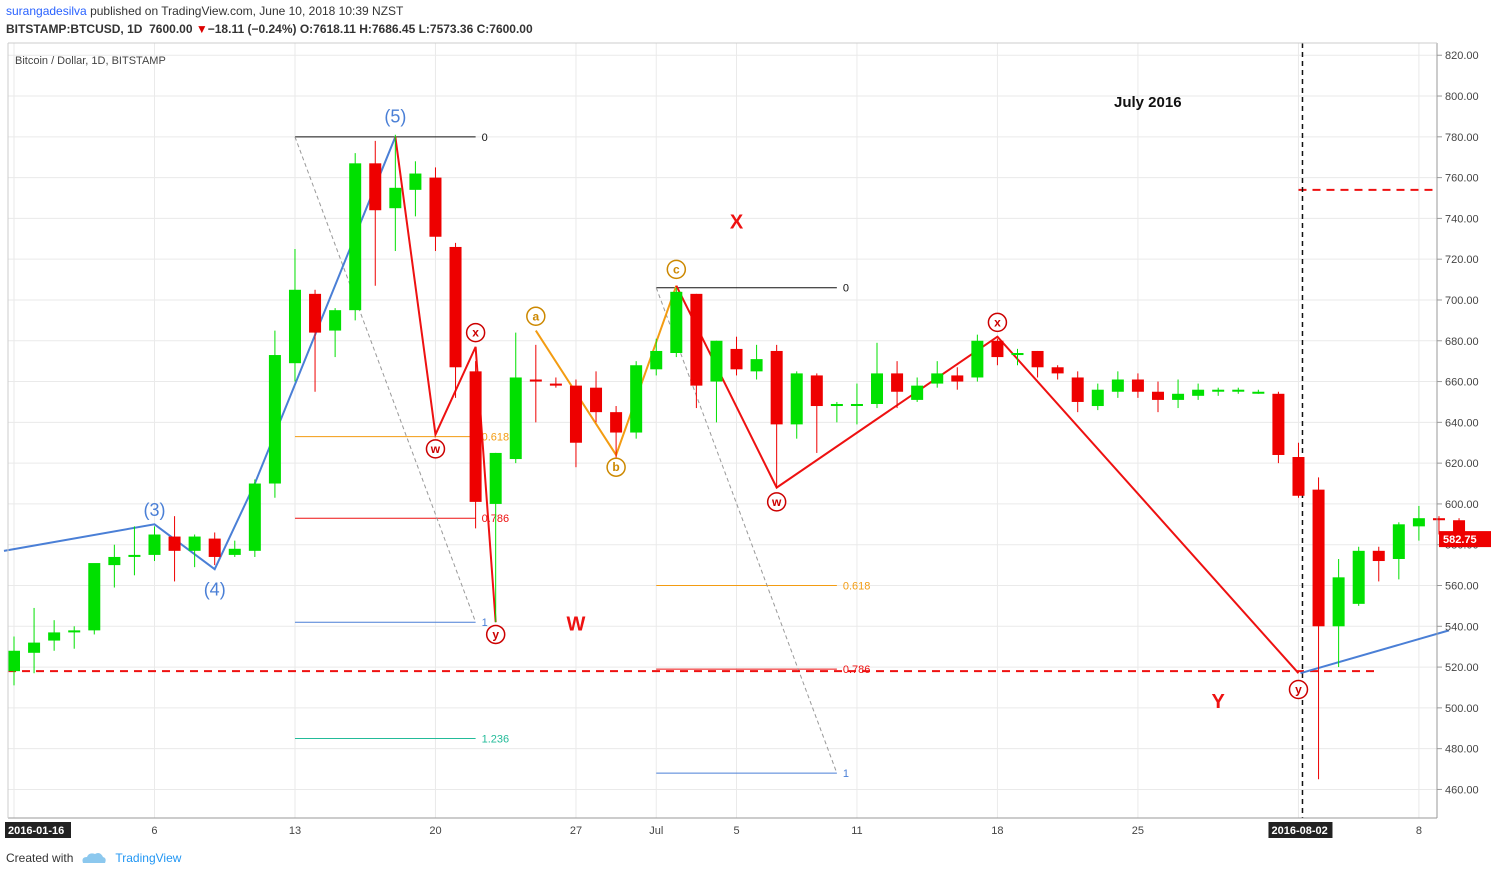 Image resolution: width=1496 pixels, height=876 pixels. Describe the element at coordinates (1462, 505) in the screenshot. I see `y-axis-label: 600.00` at that location.